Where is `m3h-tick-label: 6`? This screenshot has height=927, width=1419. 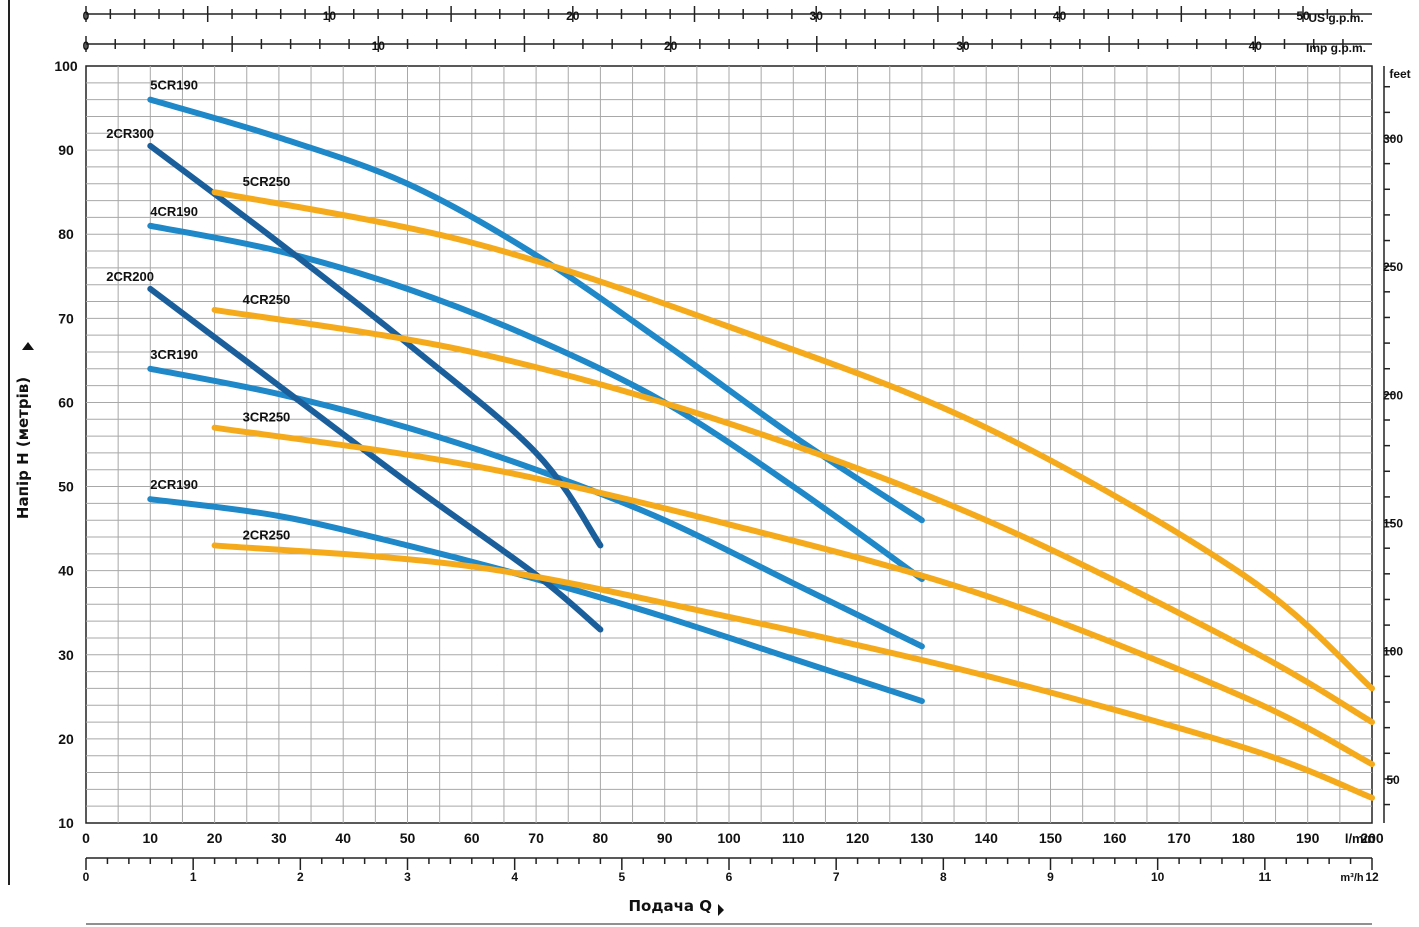
m3h-tick-label: 6 is located at coordinates (729, 877).